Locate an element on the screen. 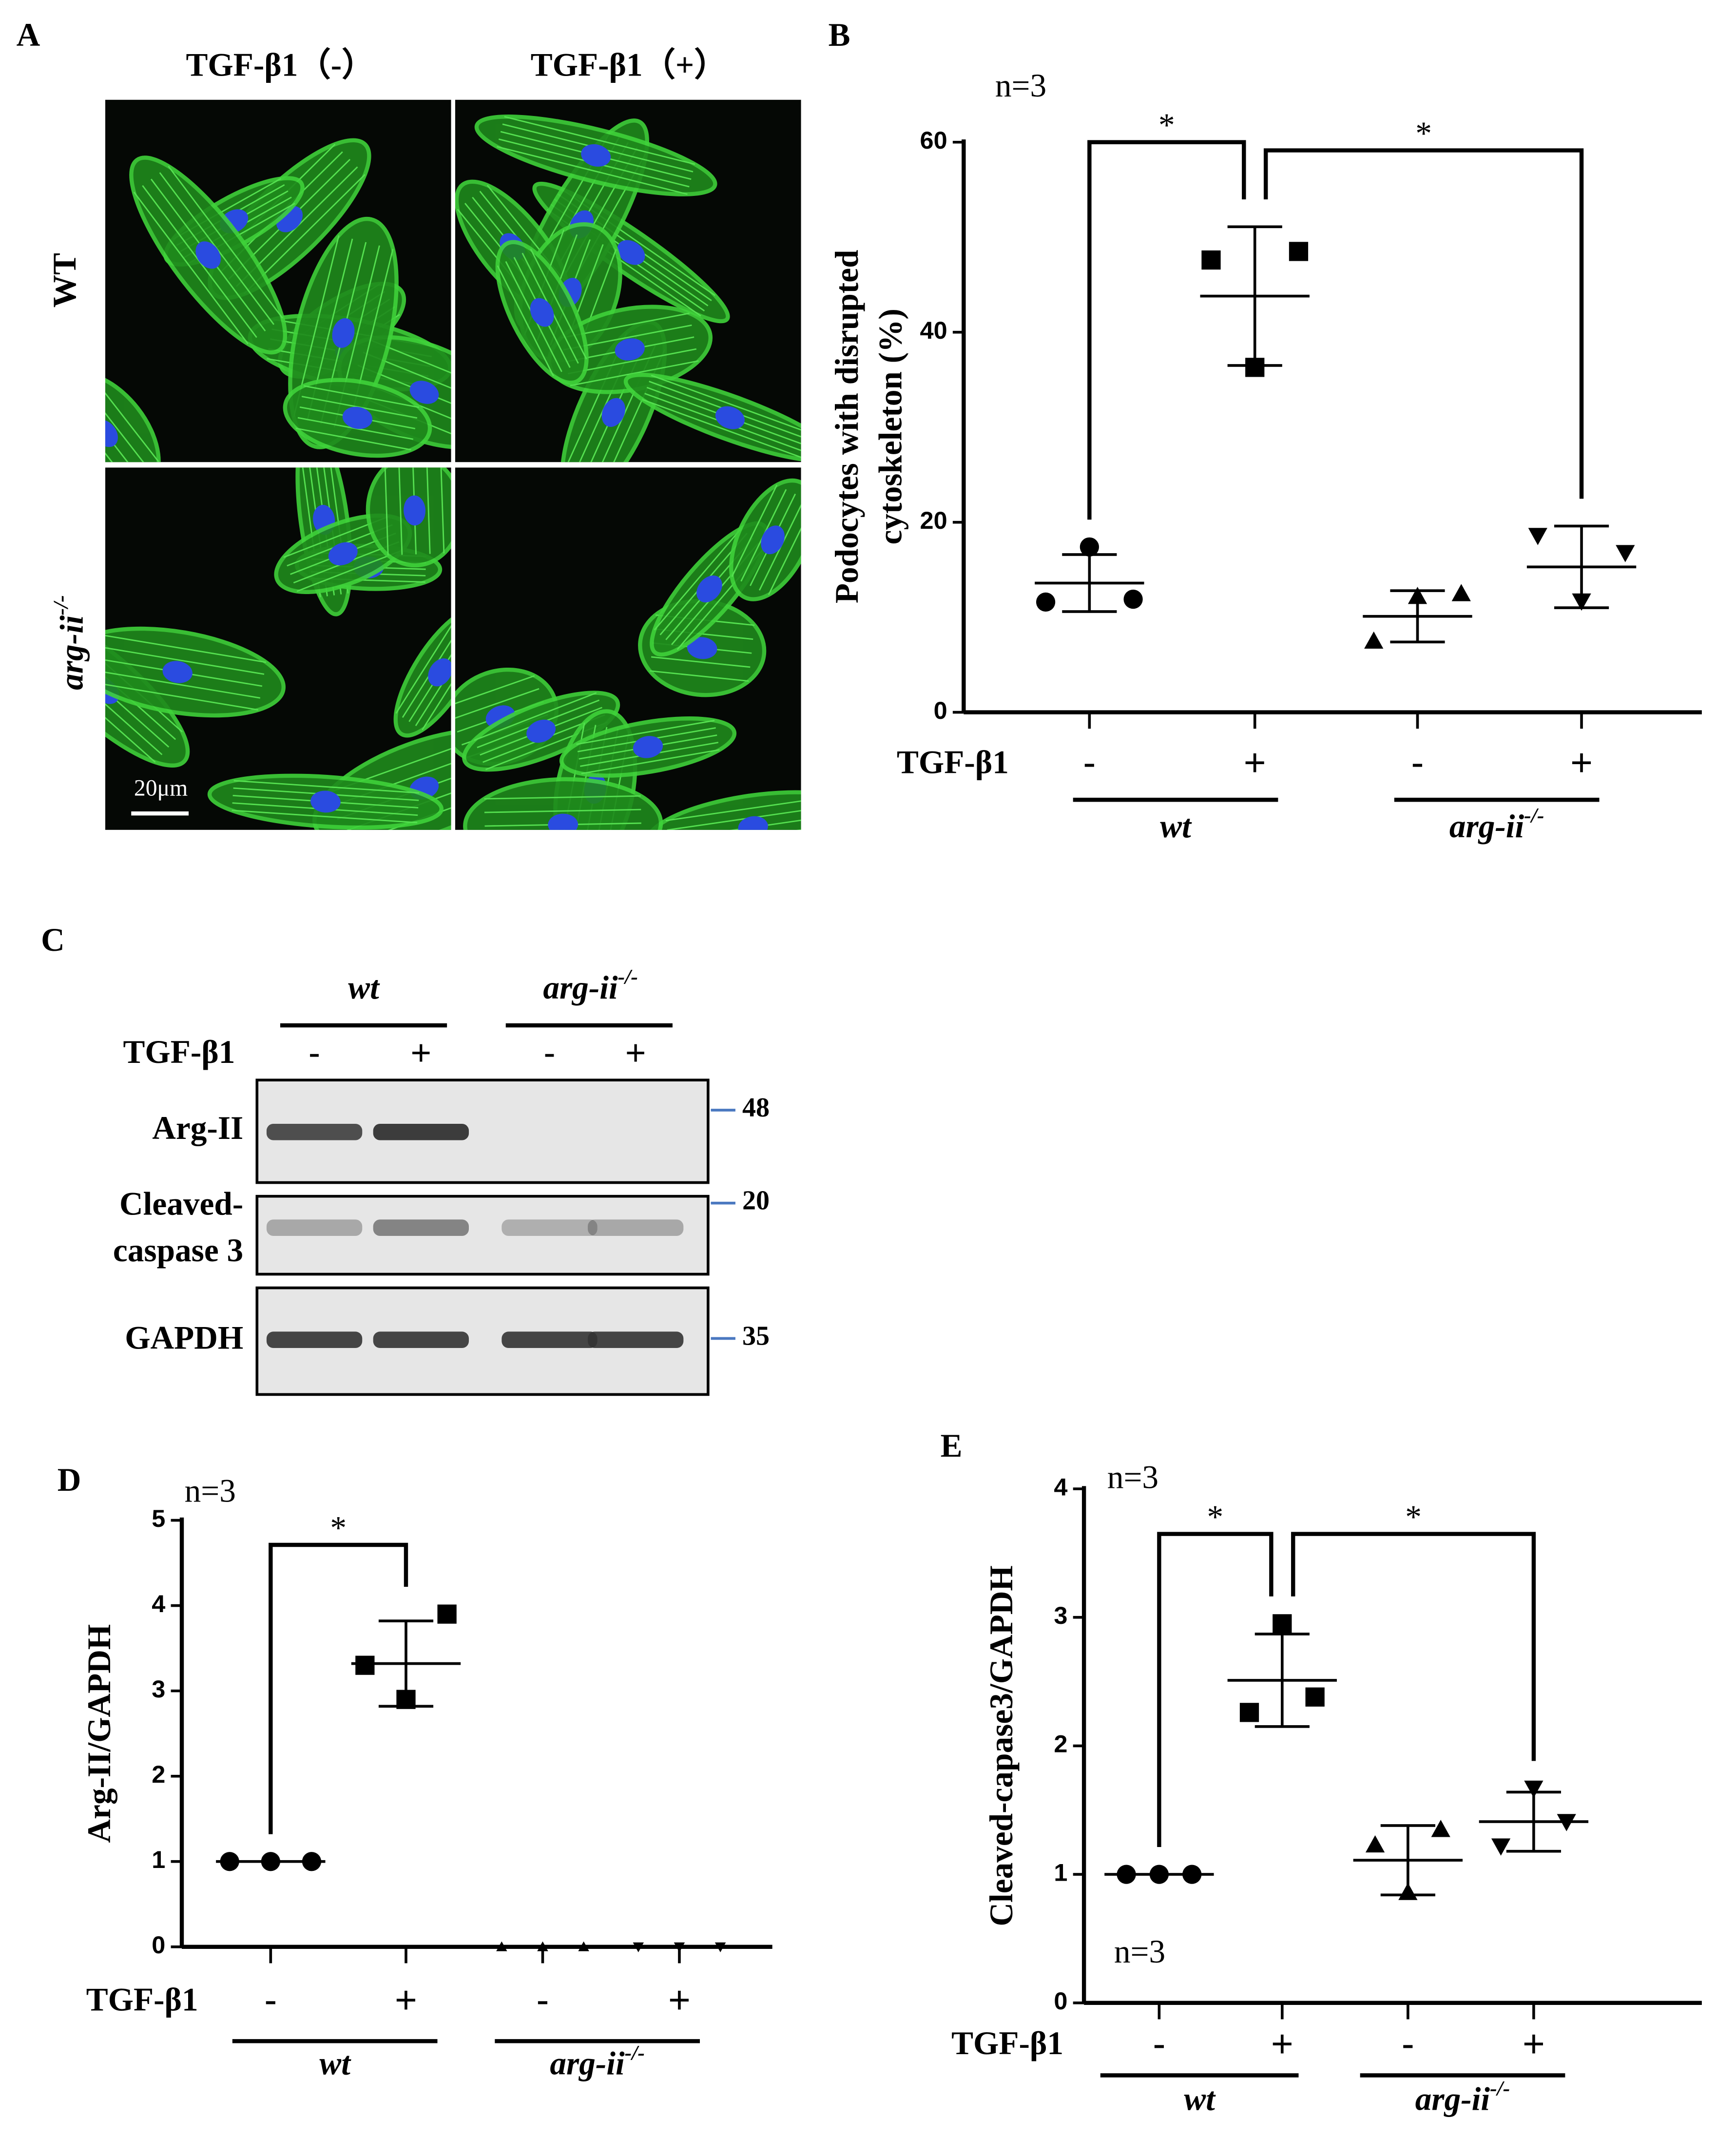 This screenshot has height=2156, width=1736. row-label-main: WT is located at coordinates (65, 280).